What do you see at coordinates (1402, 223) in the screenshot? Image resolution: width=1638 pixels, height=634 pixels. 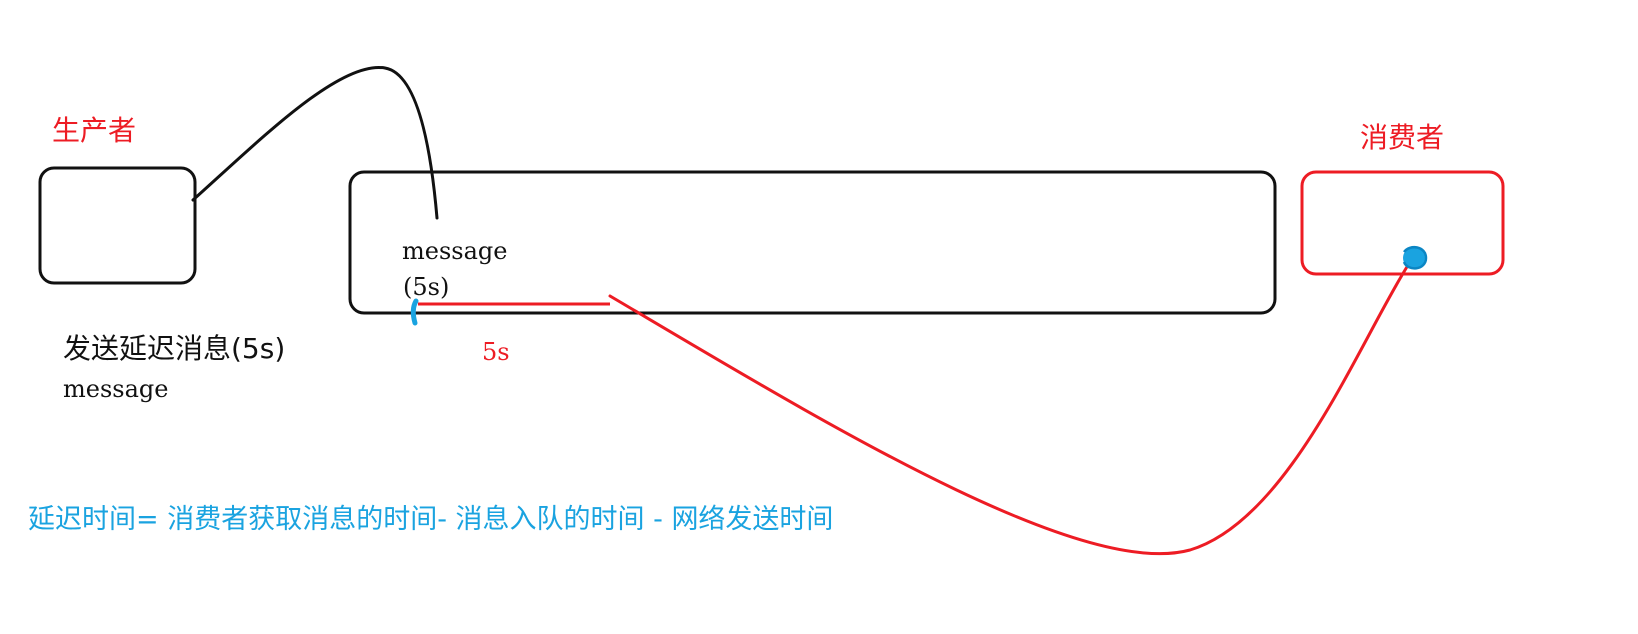 I see `consumer-box` at bounding box center [1402, 223].